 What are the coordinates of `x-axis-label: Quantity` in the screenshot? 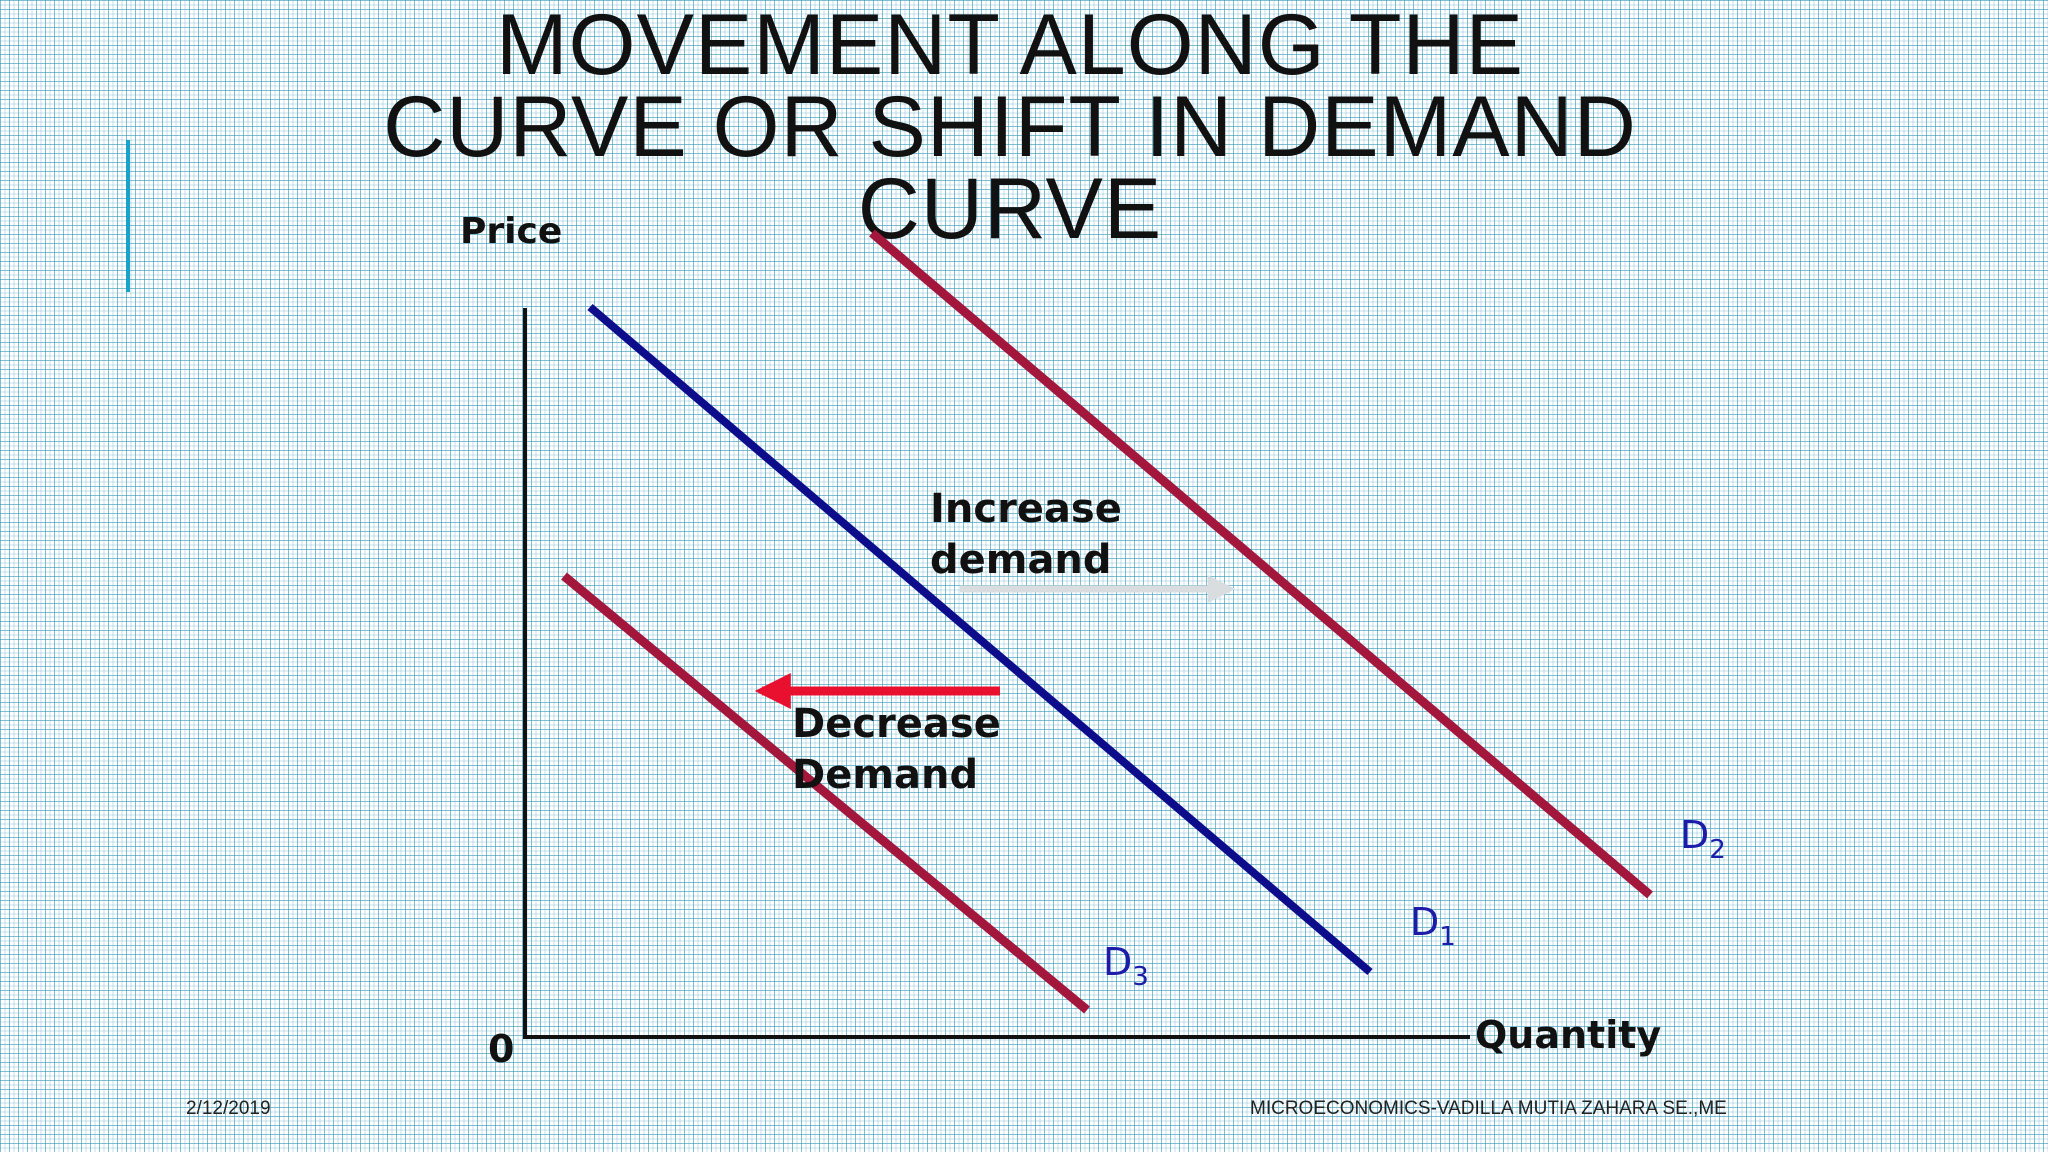 It's located at (1568, 1035).